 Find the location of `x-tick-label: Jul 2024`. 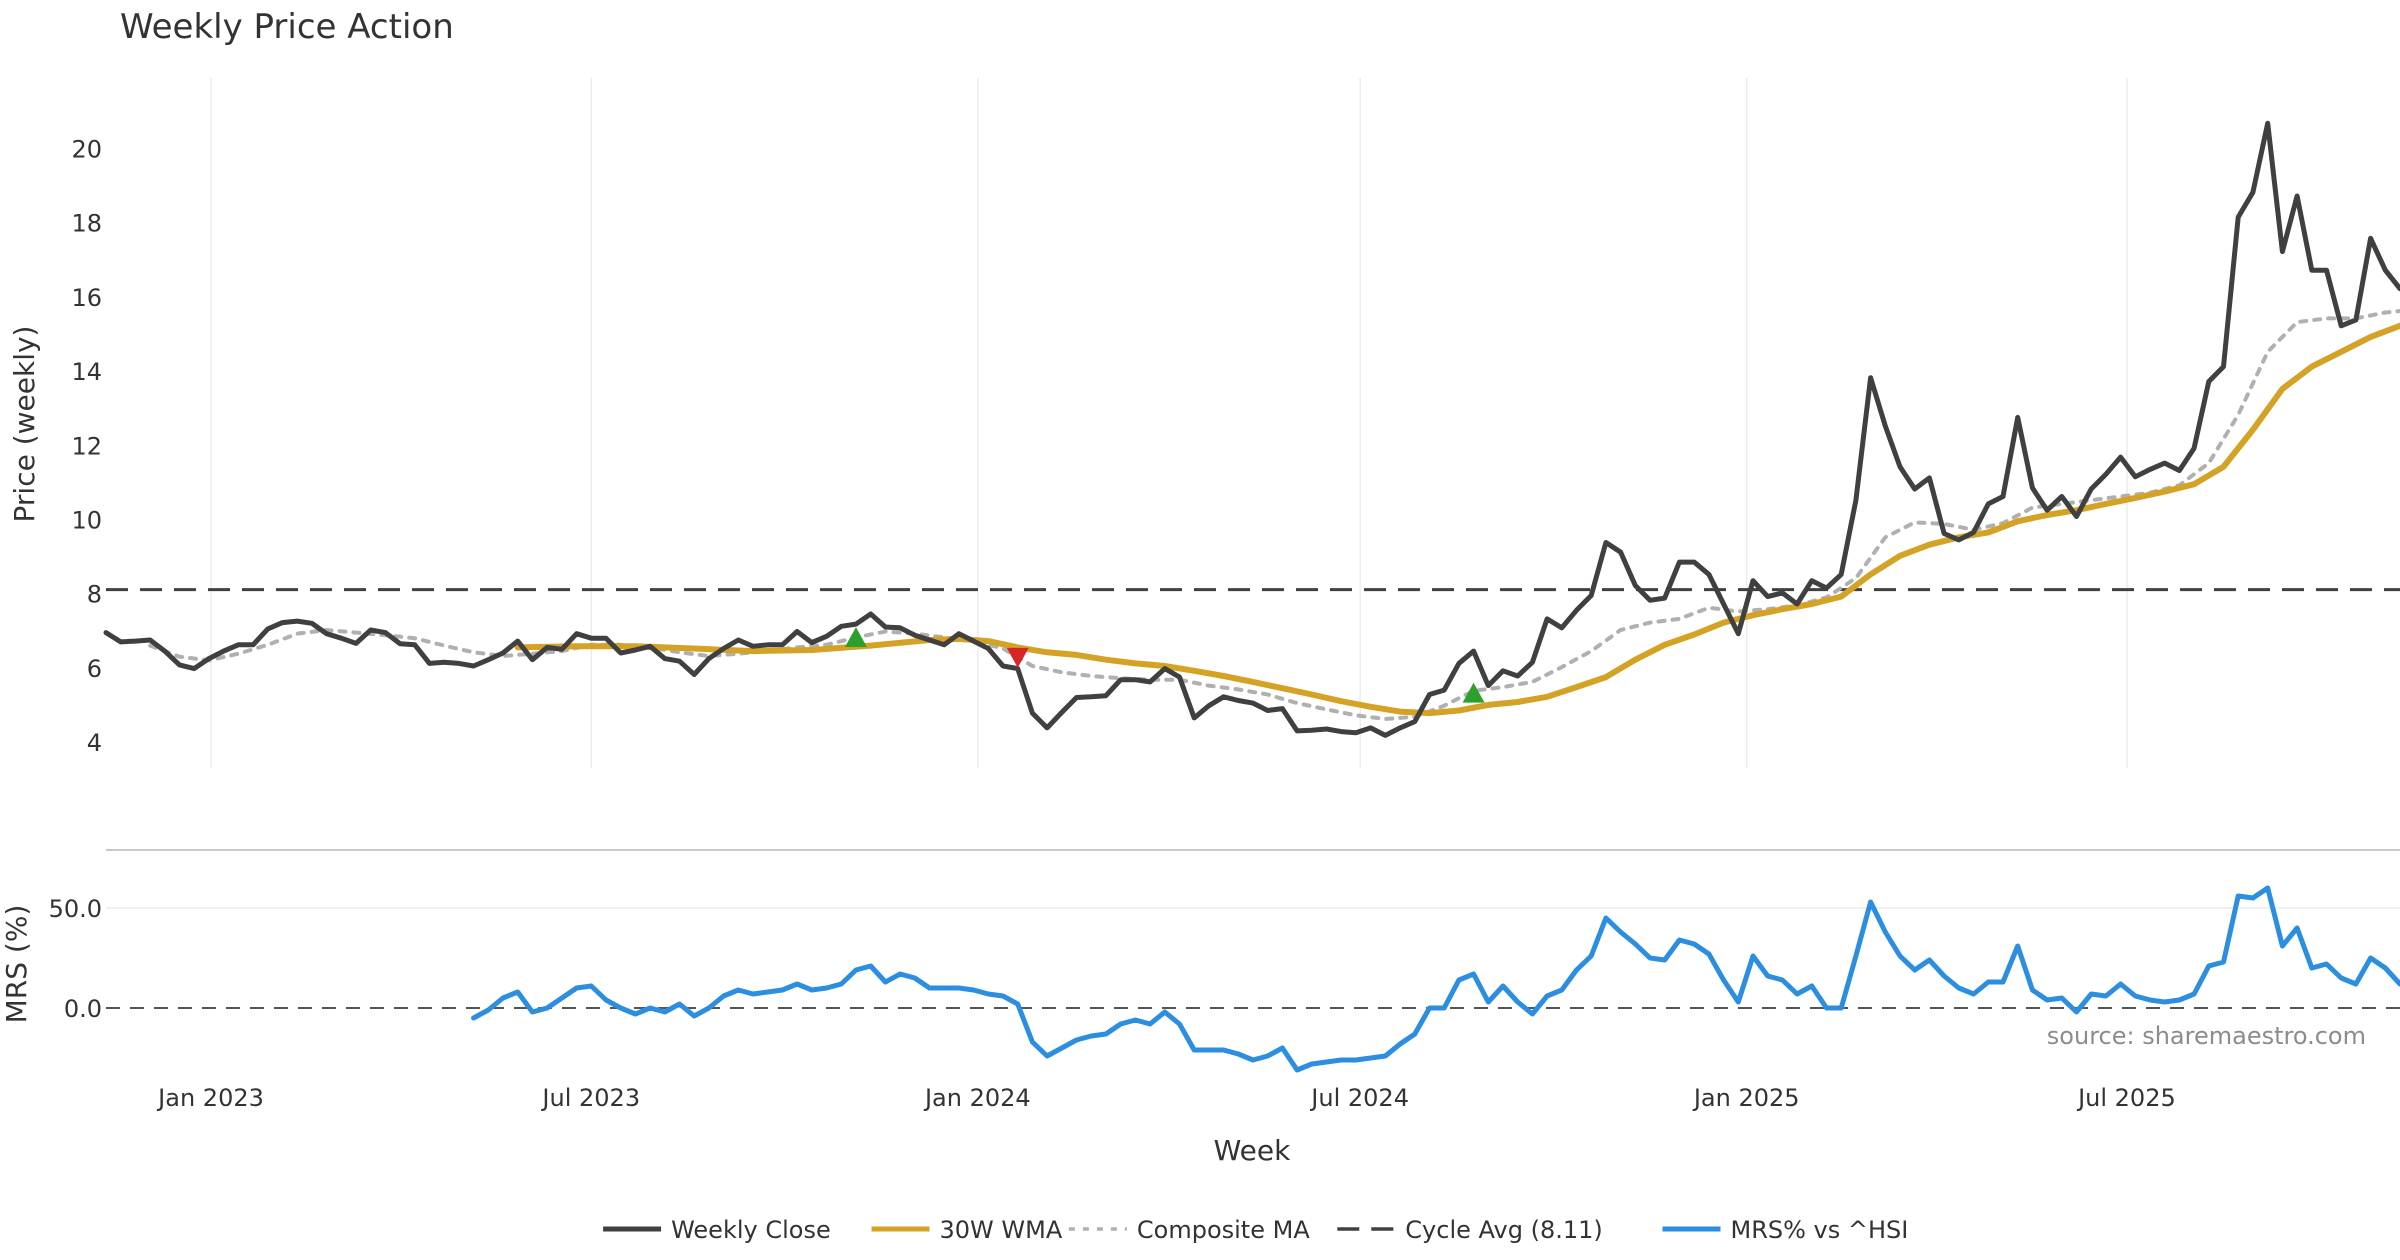

x-tick-label: Jul 2024 is located at coordinates (1359, 1098).